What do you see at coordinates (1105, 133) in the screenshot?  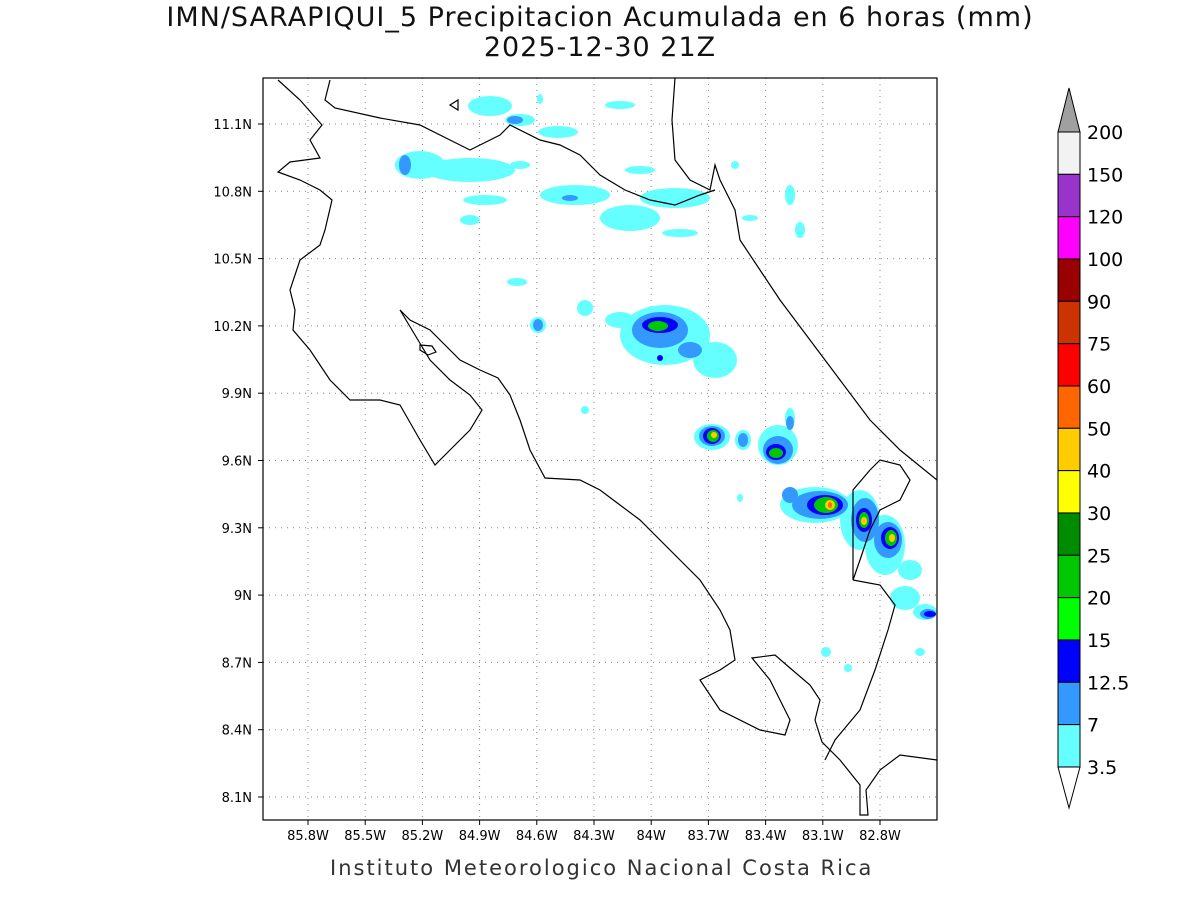 I see `colorbar-label: 200` at bounding box center [1105, 133].